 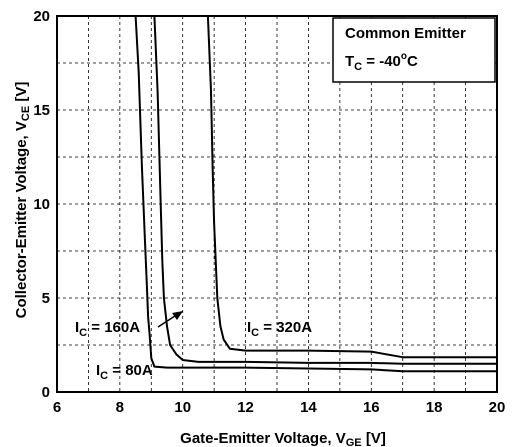 I want to click on y-tick-labels: 0 5 10 15 20, so click(x=41, y=204).